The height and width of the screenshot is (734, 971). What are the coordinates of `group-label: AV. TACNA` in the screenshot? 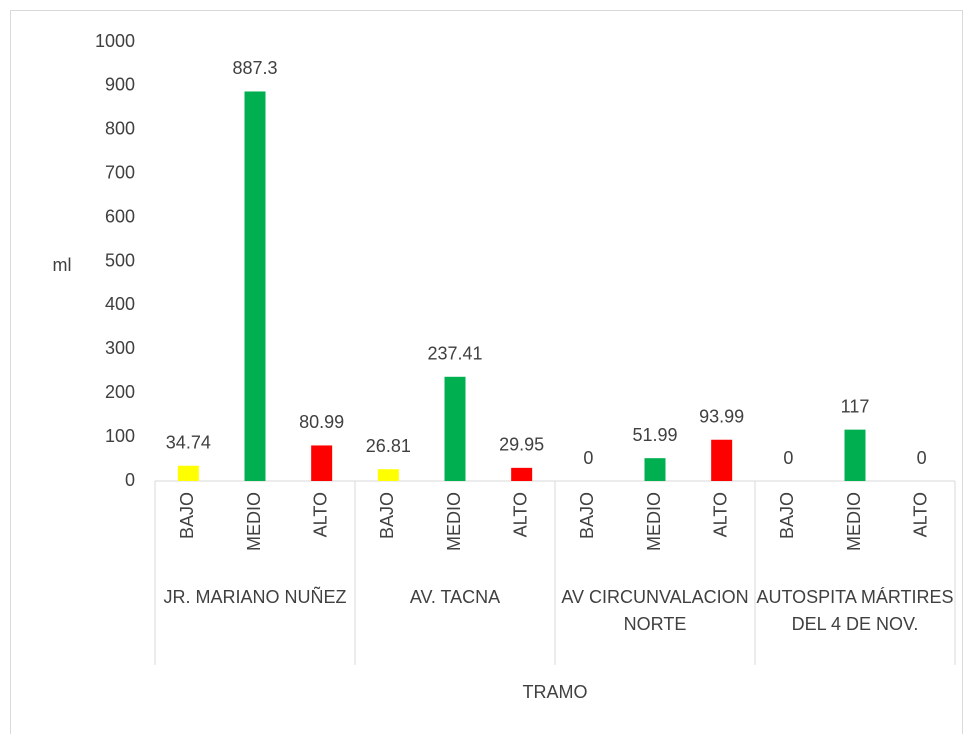 It's located at (455, 597).